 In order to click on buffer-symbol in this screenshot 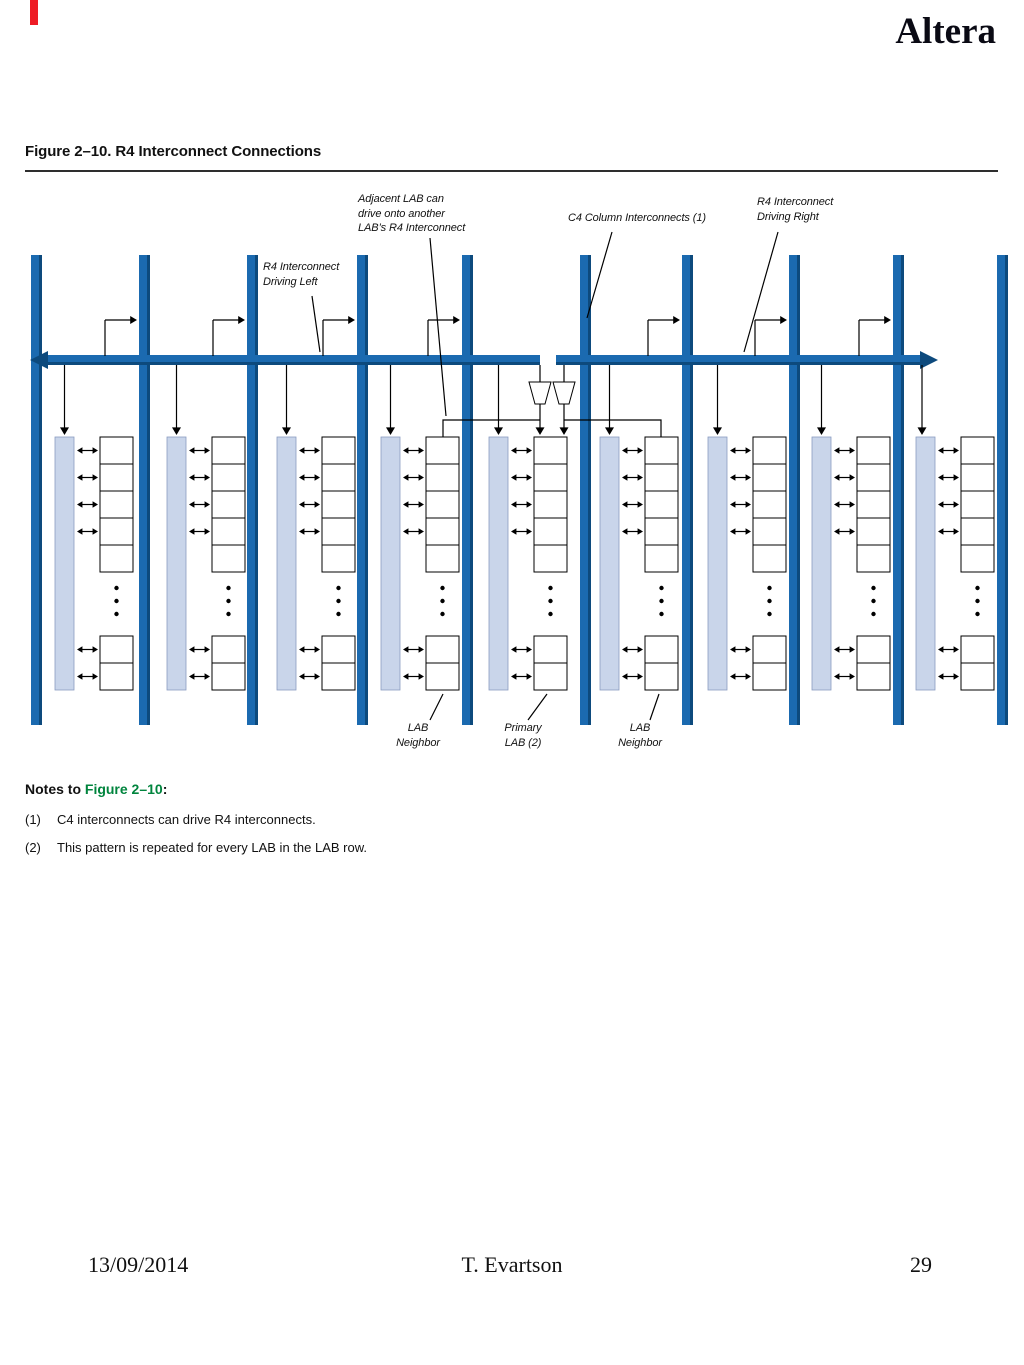, I will do `click(564, 393)`.